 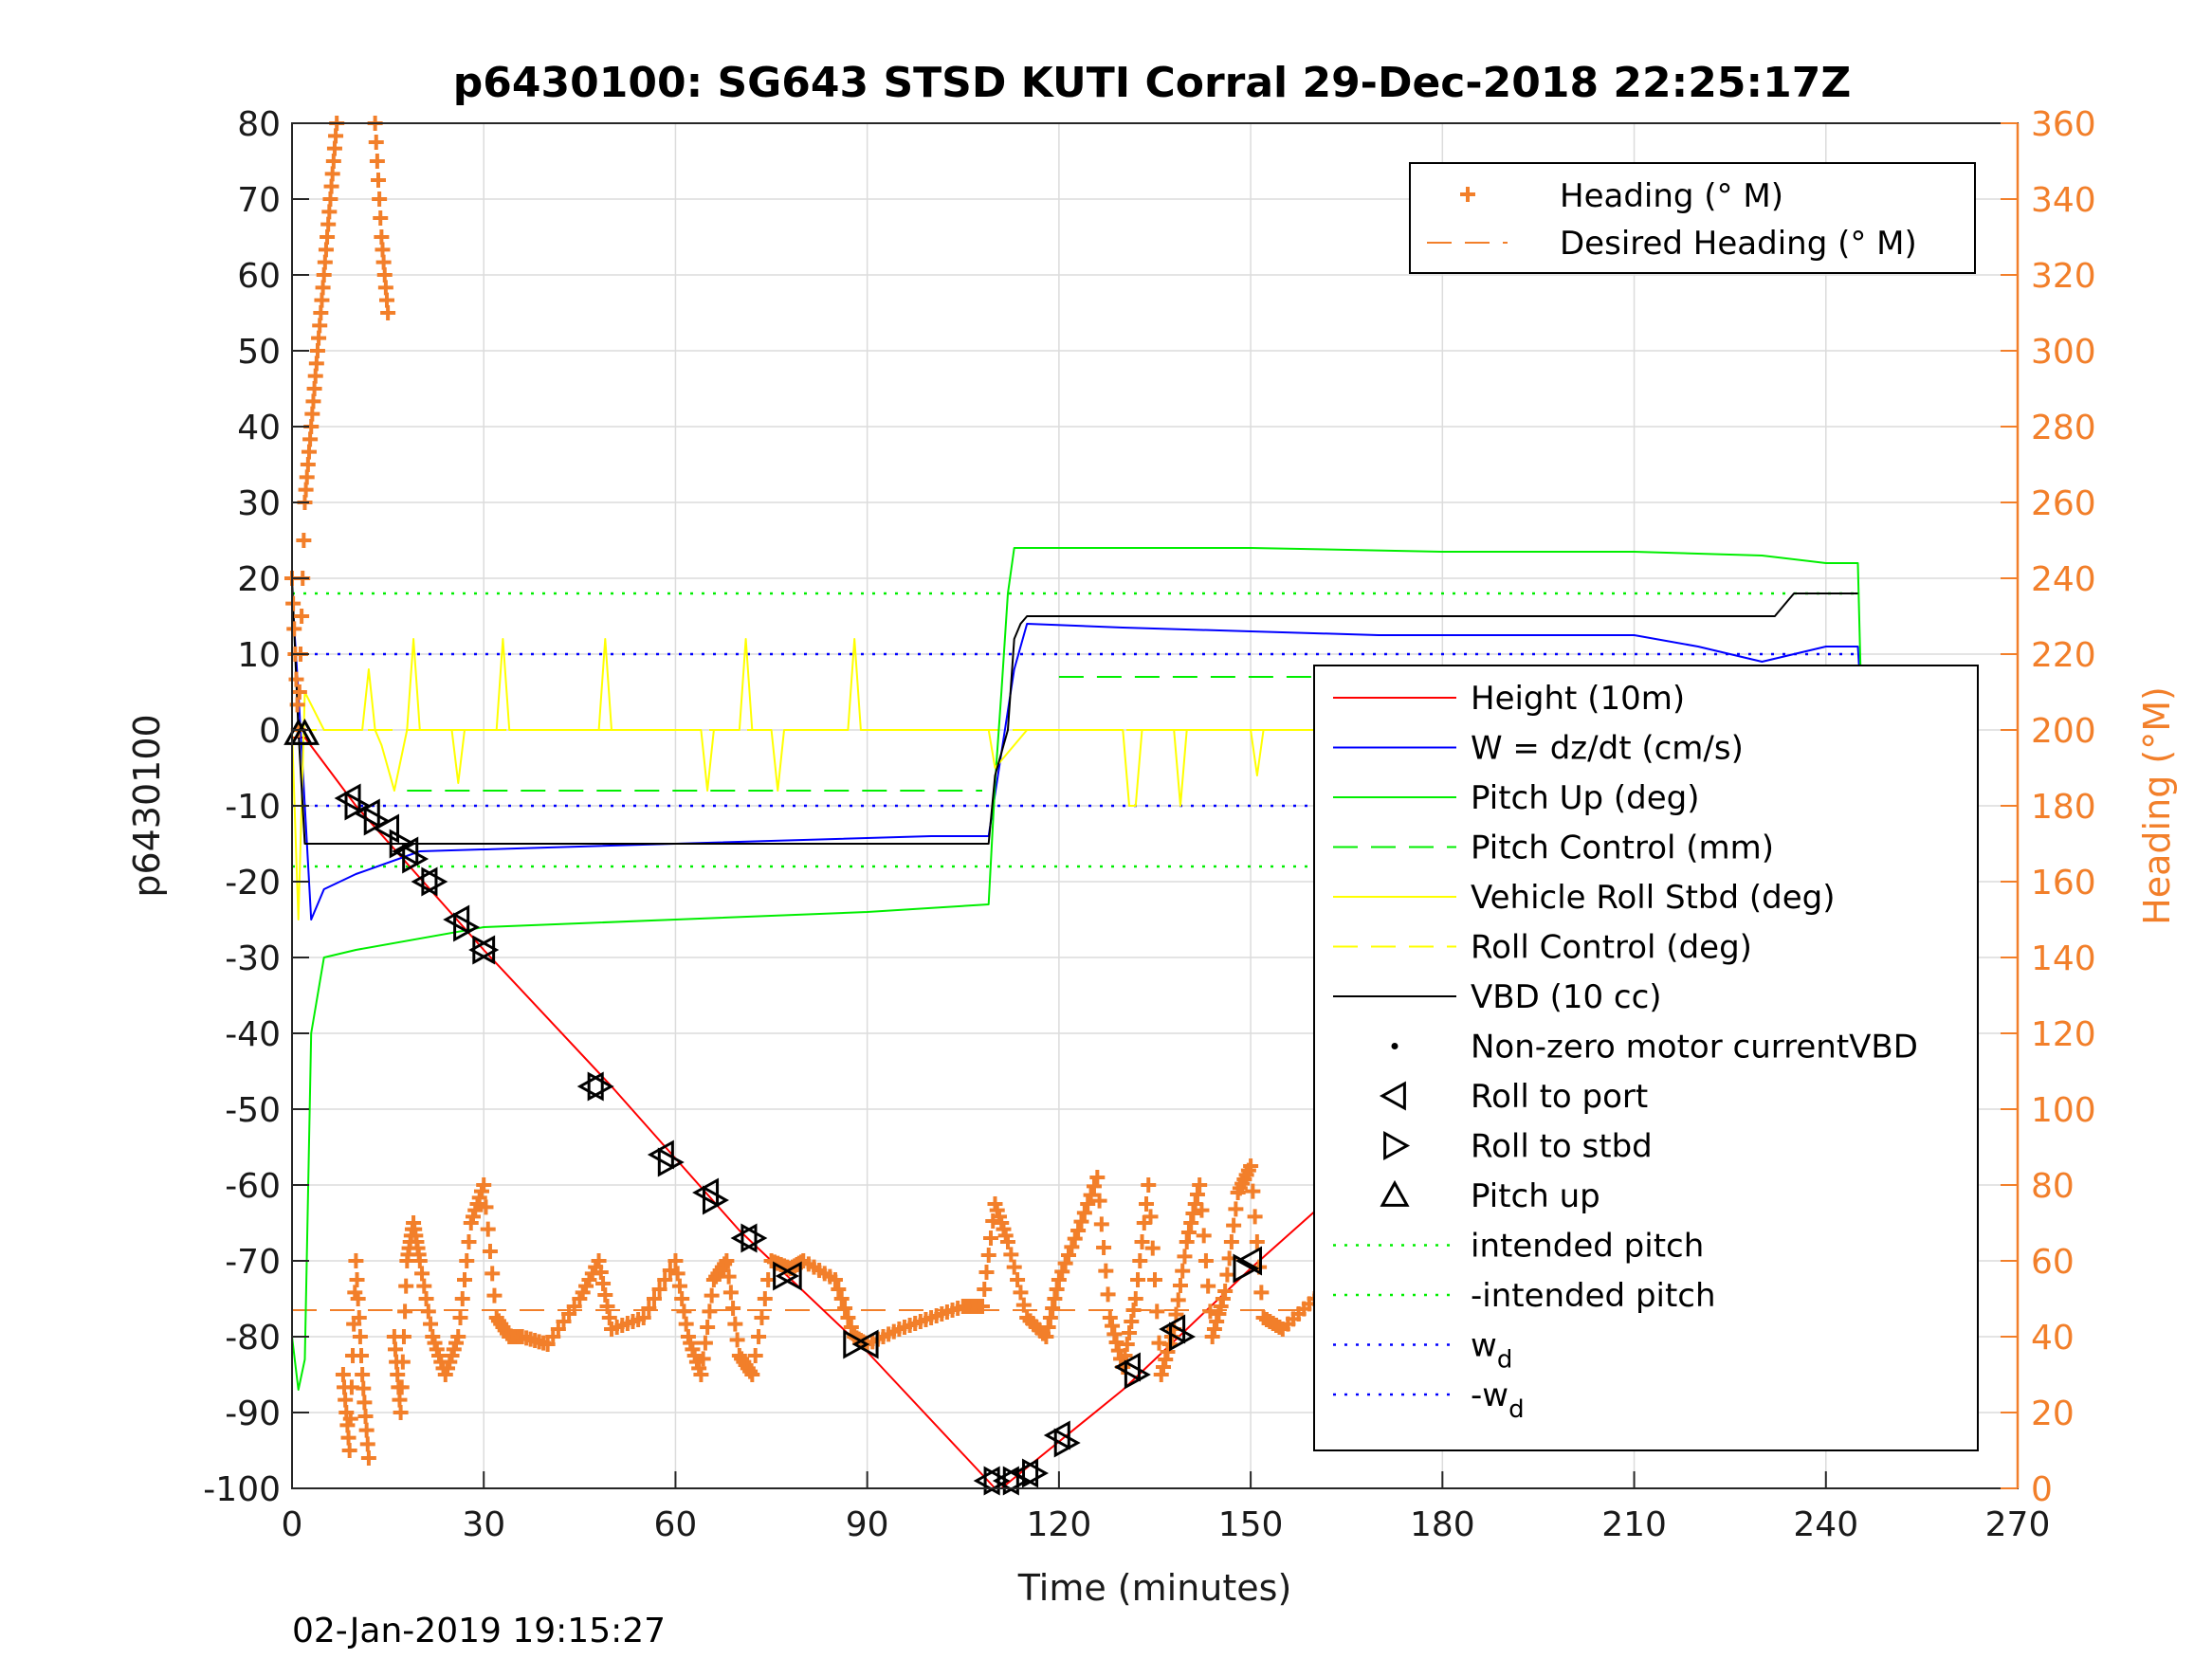 I want to click on y-tick-label: 0, so click(x=270, y=731).